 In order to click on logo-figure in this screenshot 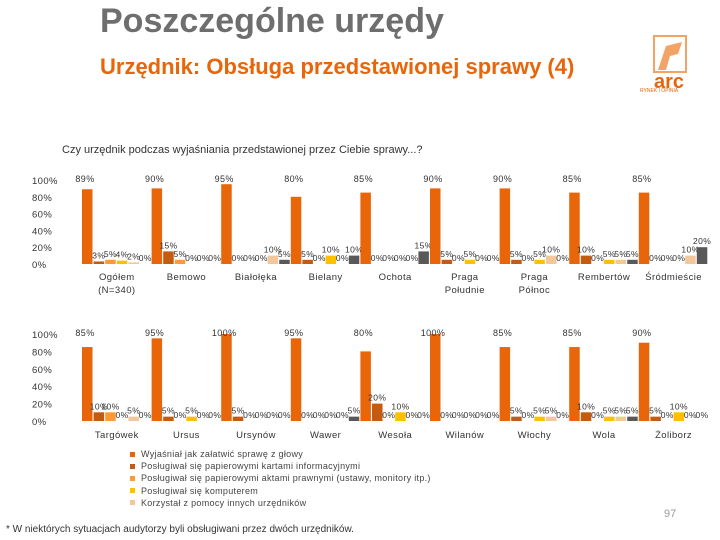, I will do `click(670, 56)`.